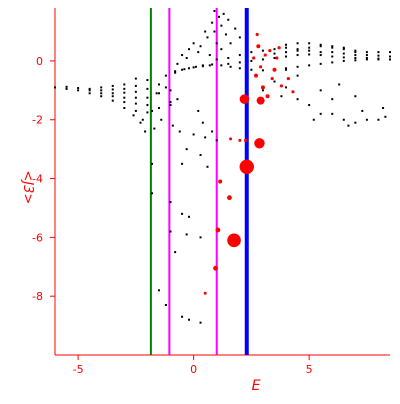 The width and height of the screenshot is (400, 404). Describe the element at coordinates (39, 61) in the screenshot. I see `y-tick-label: 0` at that location.